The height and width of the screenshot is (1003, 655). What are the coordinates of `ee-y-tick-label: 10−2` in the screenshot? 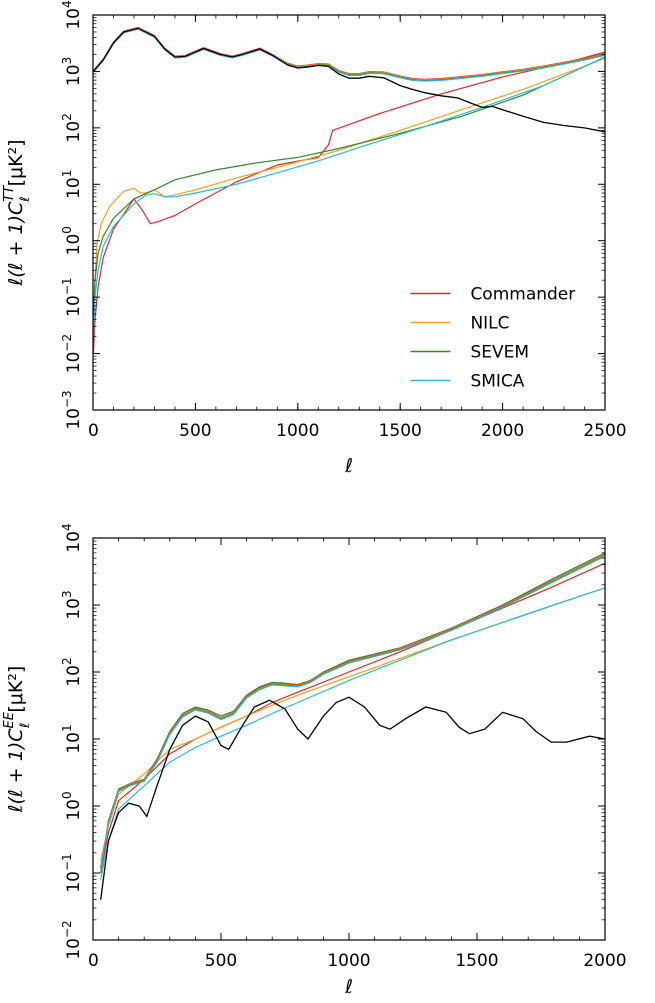 It's located at (72, 939).